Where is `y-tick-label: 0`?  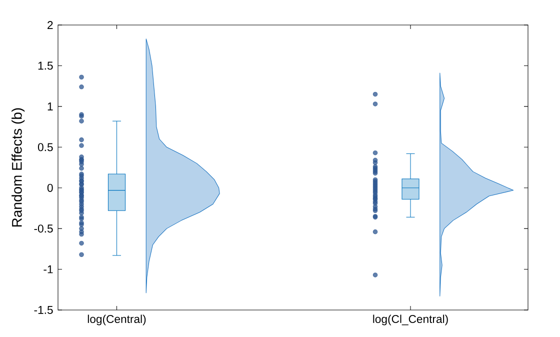
y-tick-label: 0 is located at coordinates (50, 188).